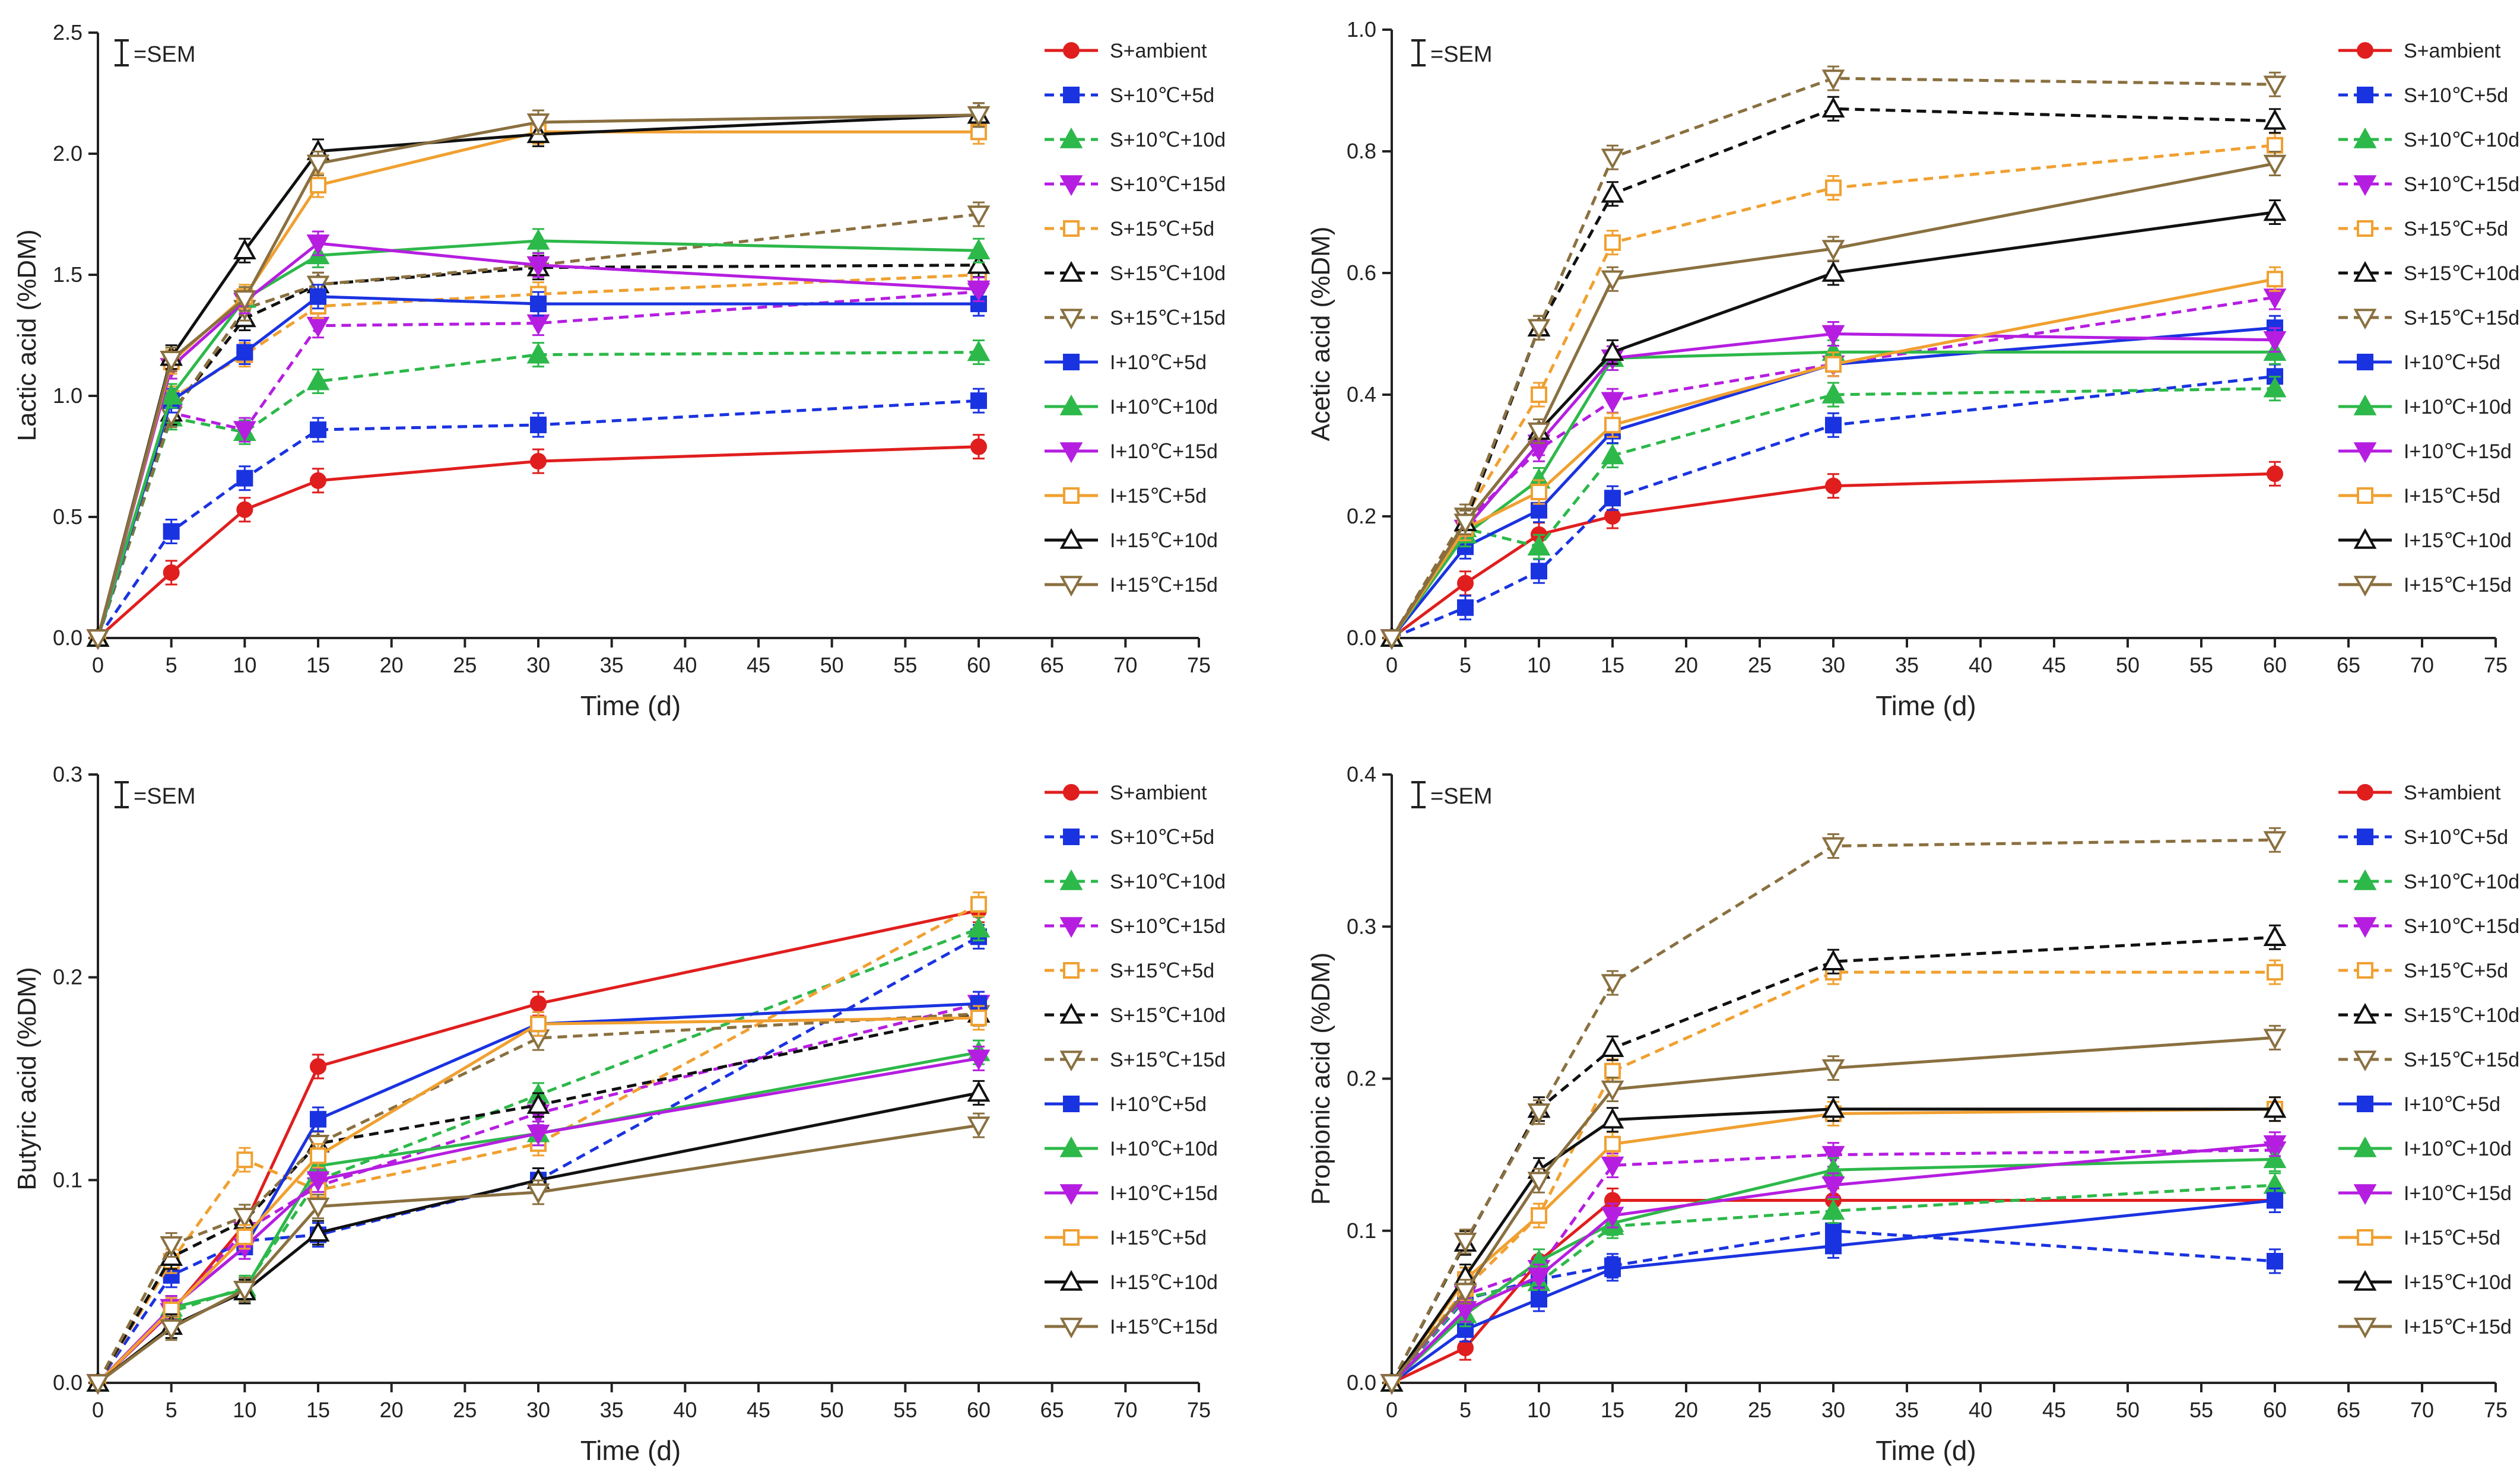 This screenshot has height=1479, width=2520. What do you see at coordinates (245, 665) in the screenshot?
I see `x-tick-label: 10` at bounding box center [245, 665].